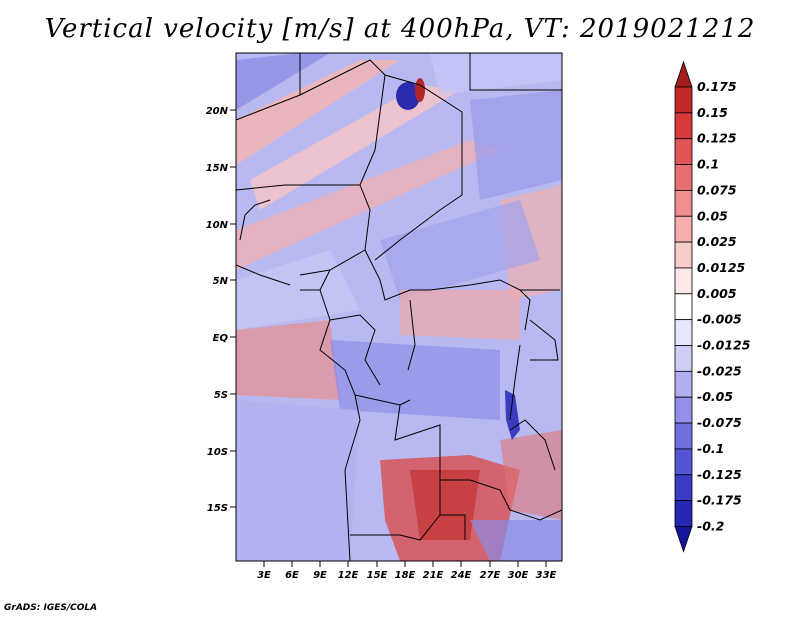 This screenshot has width=800, height=618. What do you see at coordinates (719, 474) in the screenshot?
I see `colorbar-label: -0.125` at bounding box center [719, 474].